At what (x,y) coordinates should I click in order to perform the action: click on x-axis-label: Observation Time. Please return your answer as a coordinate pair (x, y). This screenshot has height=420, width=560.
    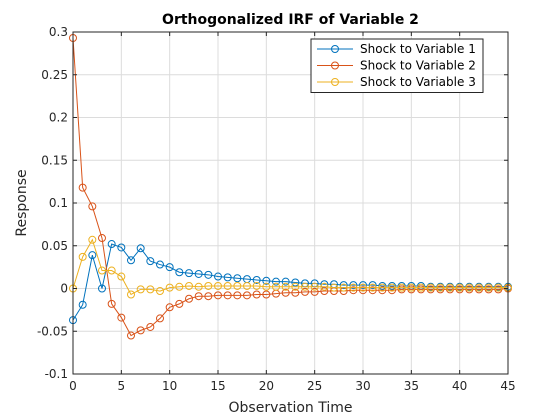
    Looking at the image, I should click on (291, 408).